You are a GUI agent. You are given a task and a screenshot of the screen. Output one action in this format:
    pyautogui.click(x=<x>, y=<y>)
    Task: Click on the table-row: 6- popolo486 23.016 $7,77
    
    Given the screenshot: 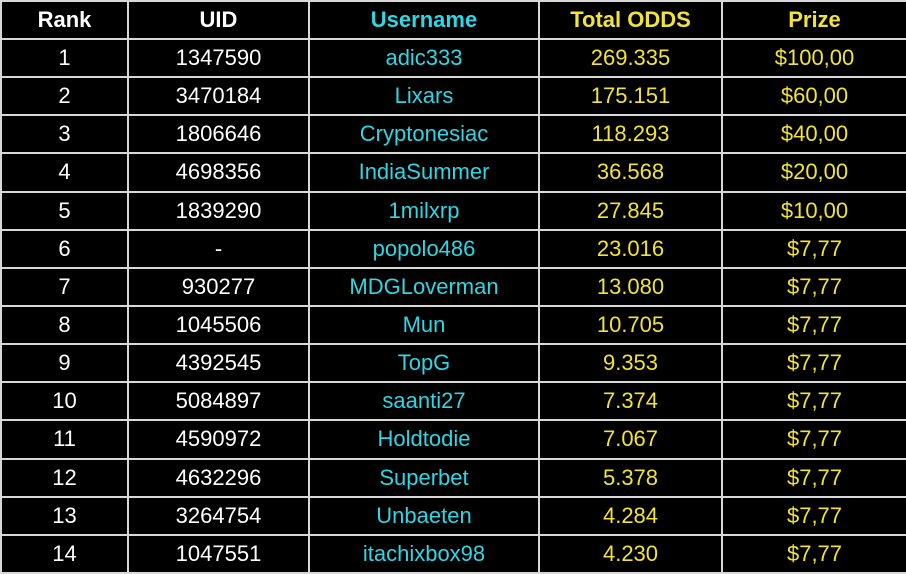 What is the action you would take?
    pyautogui.click(x=453, y=248)
    